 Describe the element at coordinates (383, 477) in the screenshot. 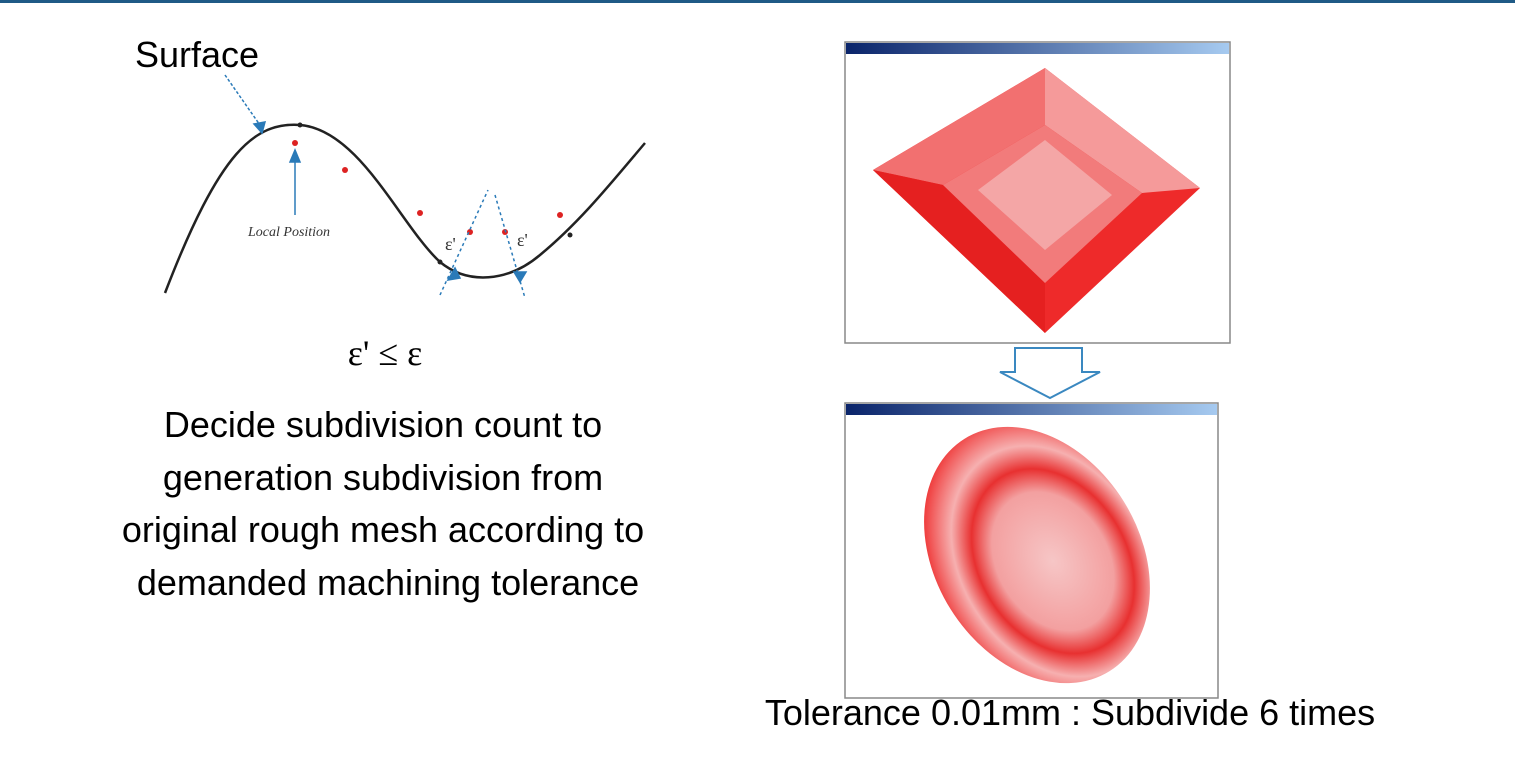

I see `description-line: generation subdivision from` at that location.